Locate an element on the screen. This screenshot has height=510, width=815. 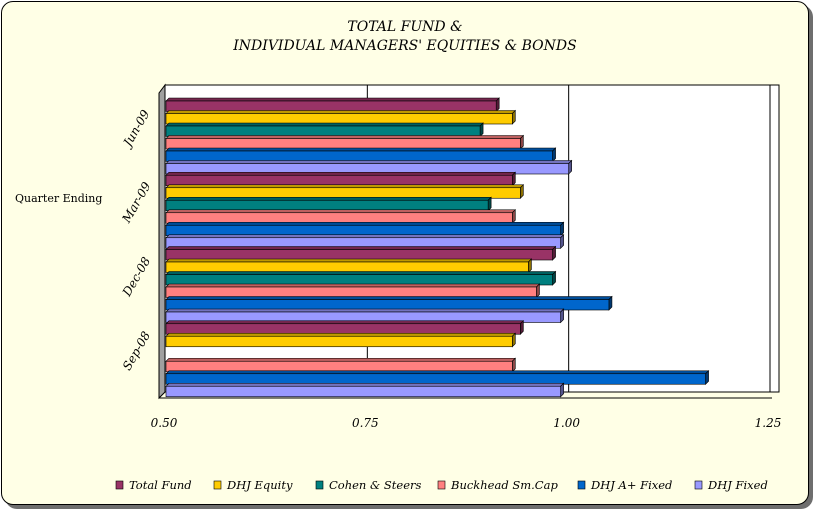
legend-entry: DHJ A+ Fixed is located at coordinates (631, 485).